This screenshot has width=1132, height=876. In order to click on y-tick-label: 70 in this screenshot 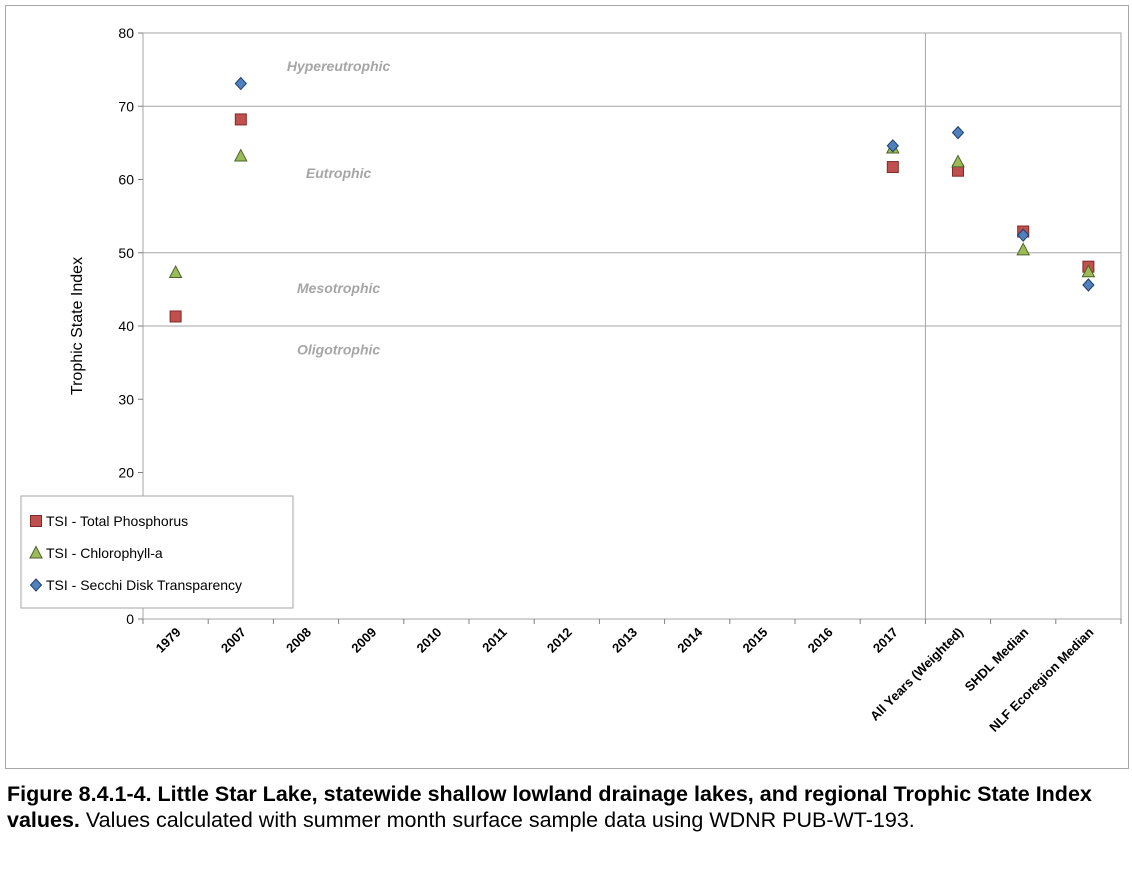, I will do `click(126, 106)`.